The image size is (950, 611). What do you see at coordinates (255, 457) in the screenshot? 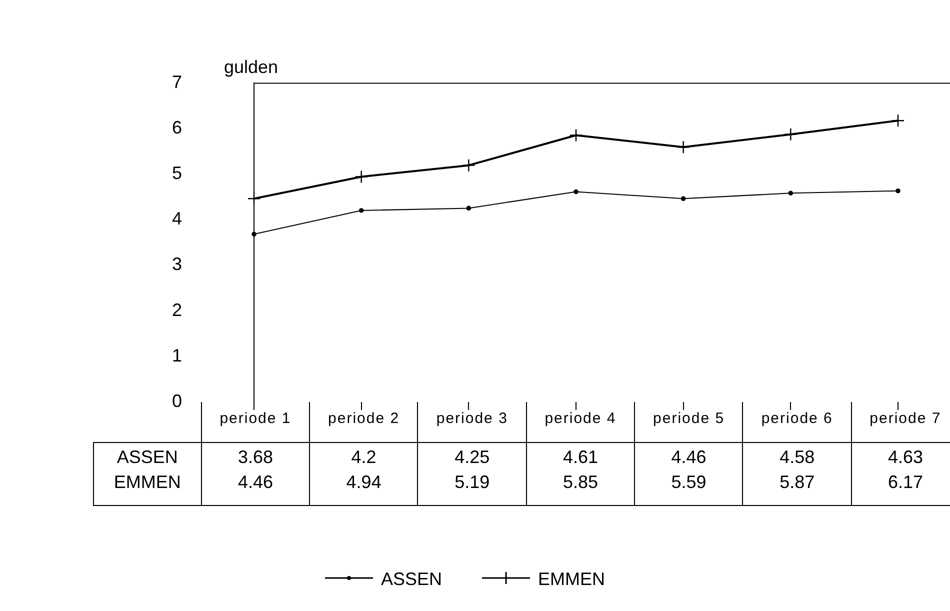
I see `data-label: 3.68` at bounding box center [255, 457].